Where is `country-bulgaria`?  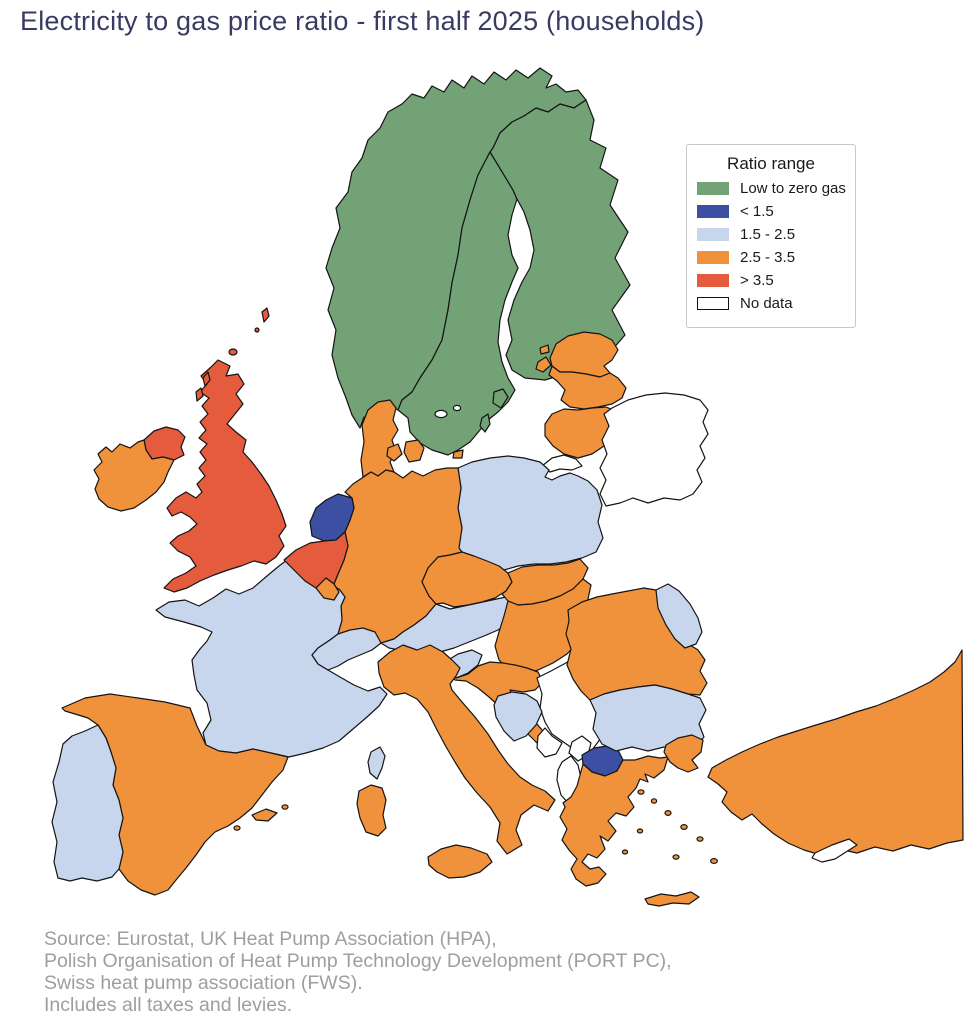
country-bulgaria is located at coordinates (648, 718).